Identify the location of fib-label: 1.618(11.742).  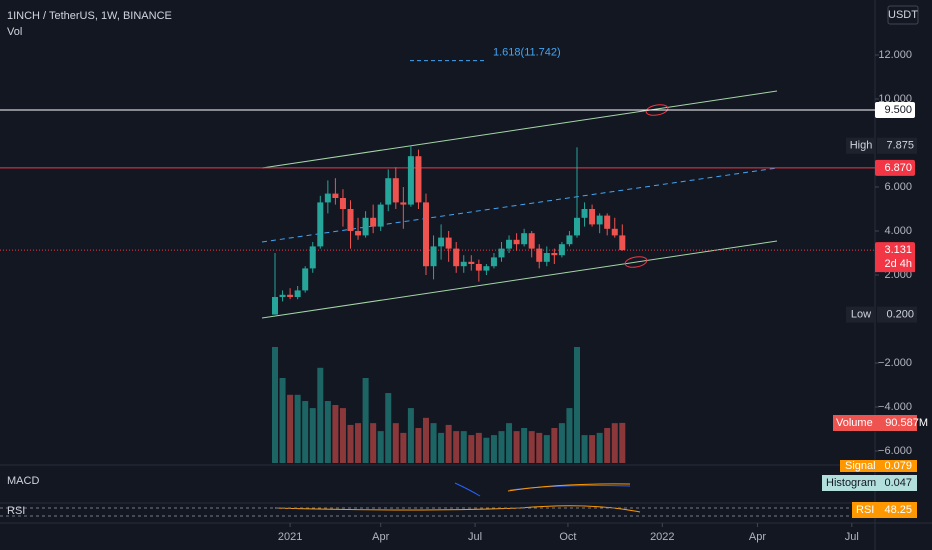
(527, 53).